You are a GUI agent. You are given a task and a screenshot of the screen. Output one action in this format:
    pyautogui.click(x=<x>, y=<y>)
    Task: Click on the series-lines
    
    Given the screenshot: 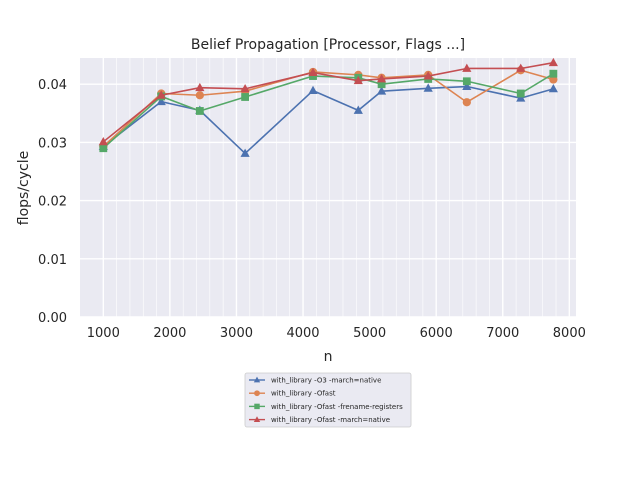 What is the action you would take?
    pyautogui.click(x=328, y=107)
    